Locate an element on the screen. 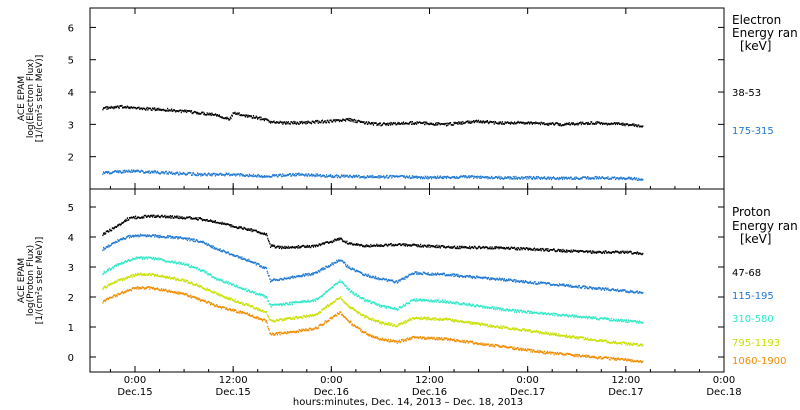 The image size is (800, 410). legend-entry: 1060-1900 is located at coordinates (759, 361).